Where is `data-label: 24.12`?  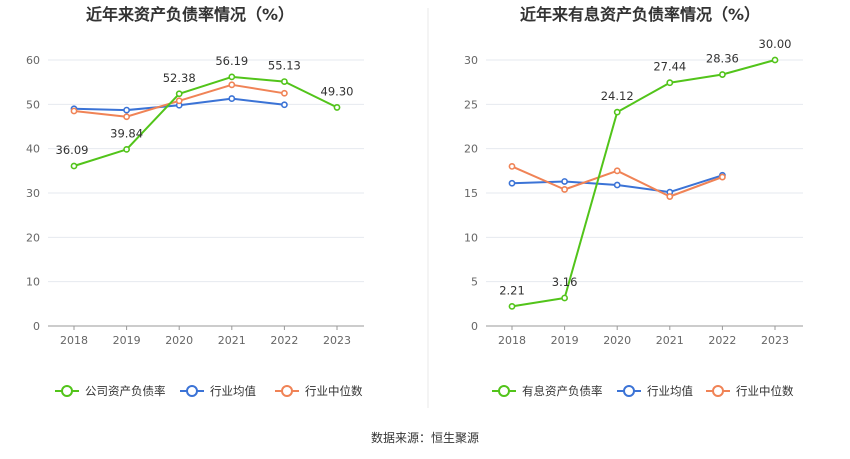 data-label: 24.12 is located at coordinates (617, 96).